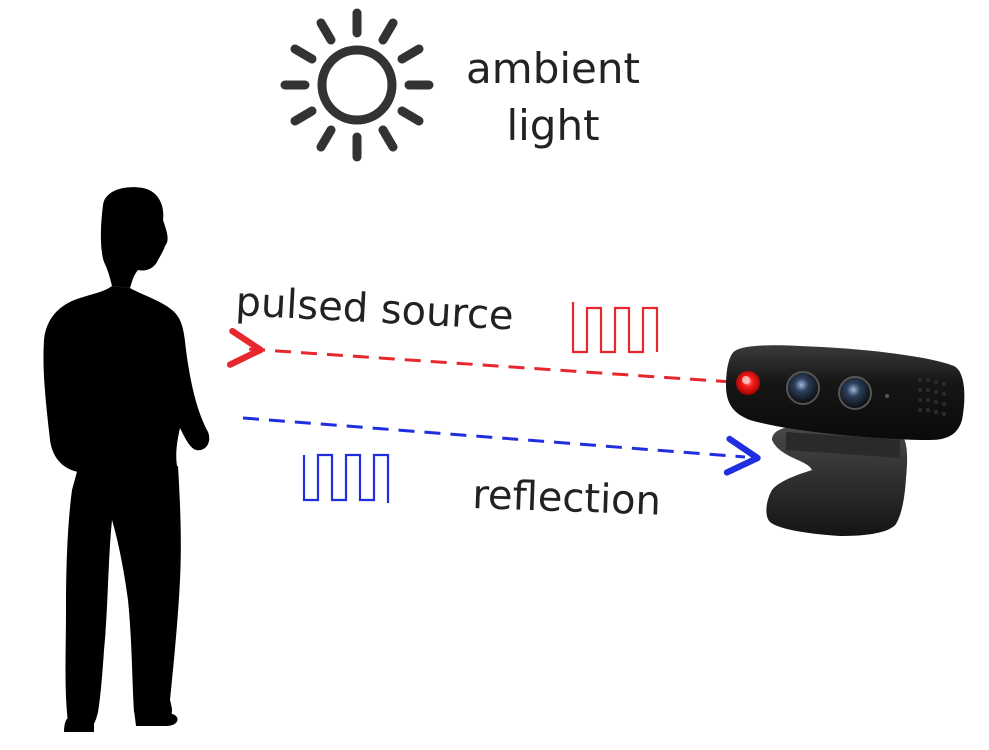  Describe the element at coordinates (501, 446) in the screenshot. I see `reflection-arrow` at that location.